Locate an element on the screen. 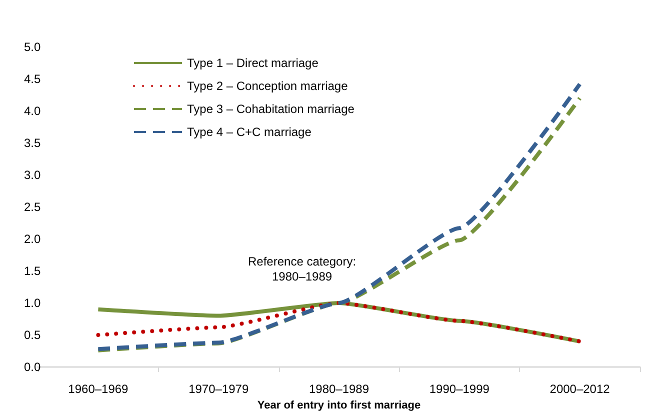  legend-label: Type 4 – C+C marriage is located at coordinates (249, 132).